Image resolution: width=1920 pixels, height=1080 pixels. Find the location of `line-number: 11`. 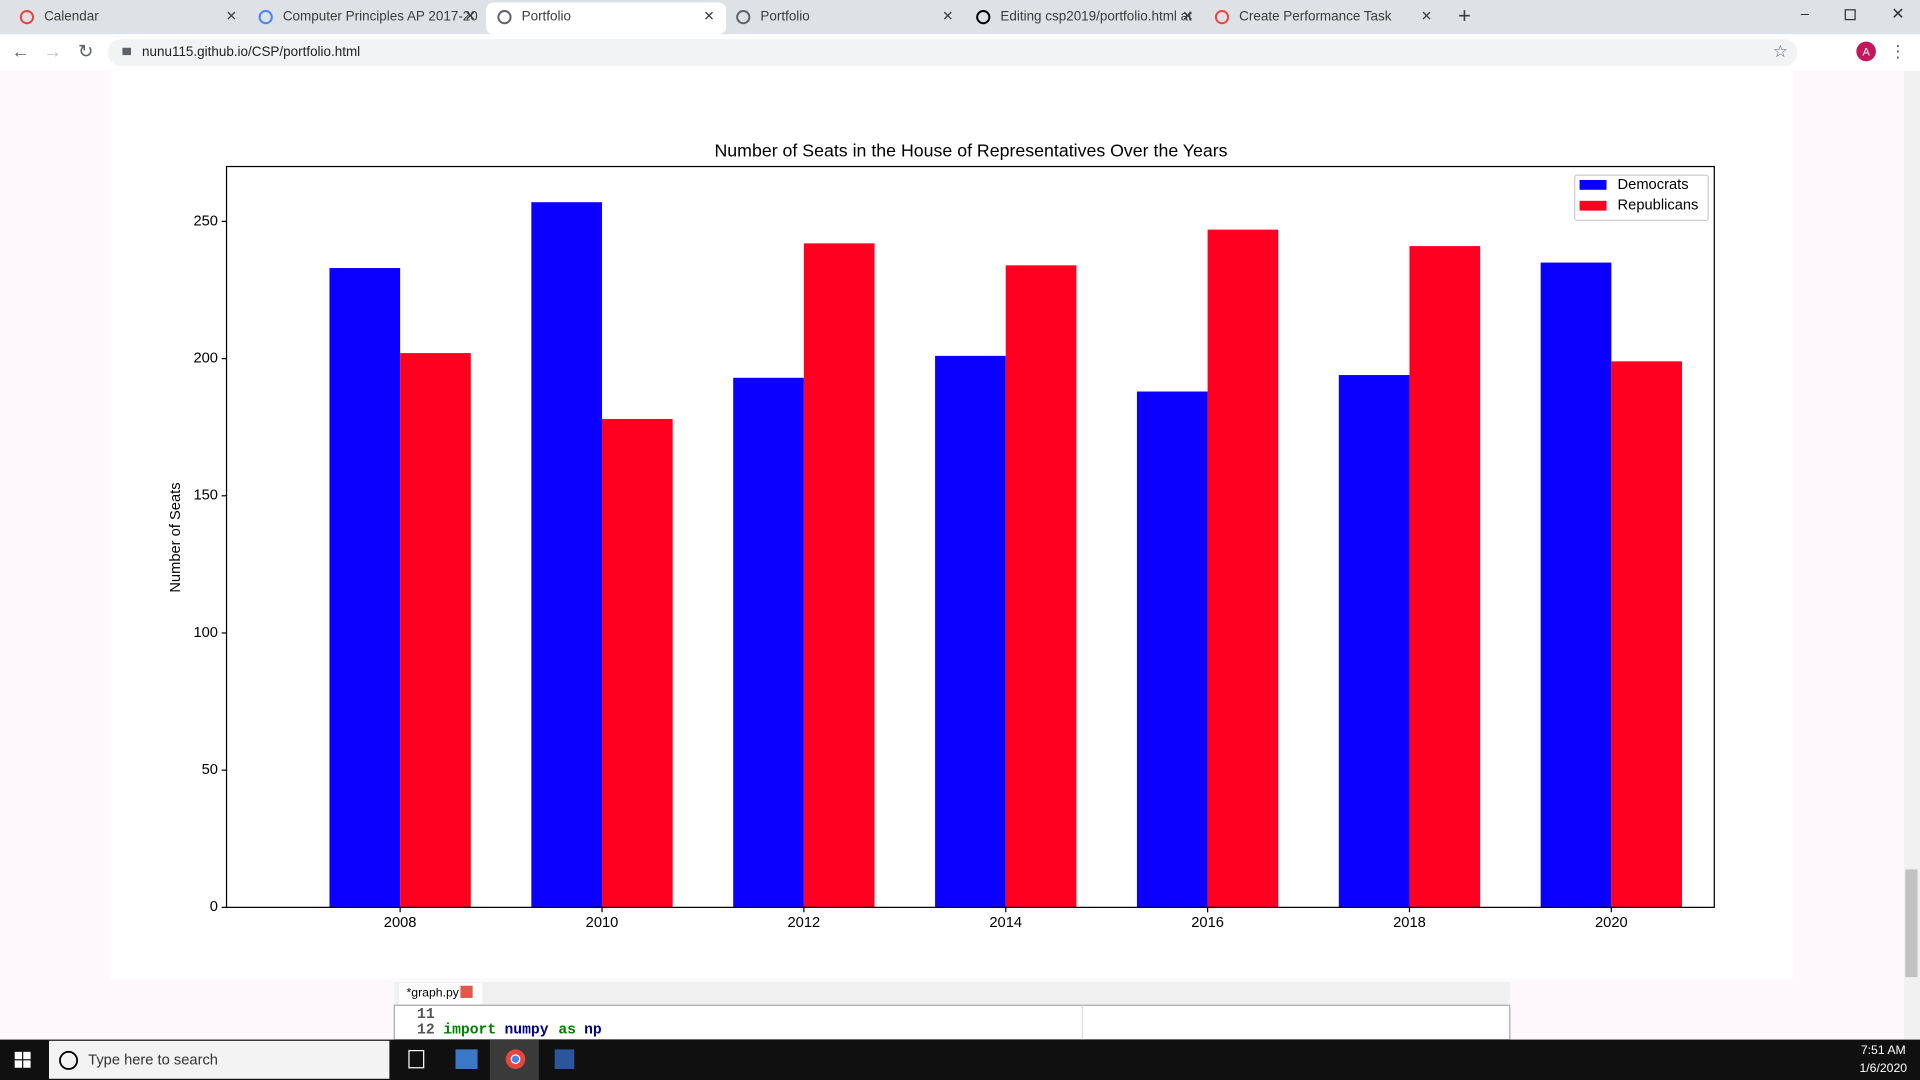

line-number: 11 is located at coordinates (426, 1015).